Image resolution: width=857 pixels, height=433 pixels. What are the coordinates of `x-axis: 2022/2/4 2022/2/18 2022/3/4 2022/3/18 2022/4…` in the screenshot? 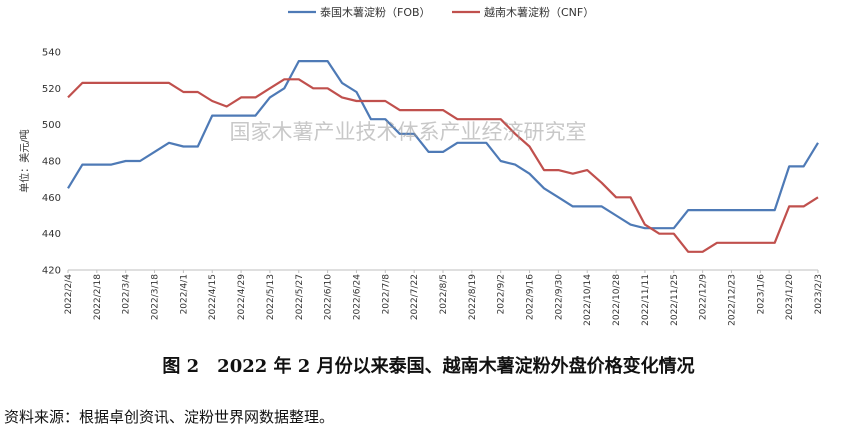 It's located at (444, 297).